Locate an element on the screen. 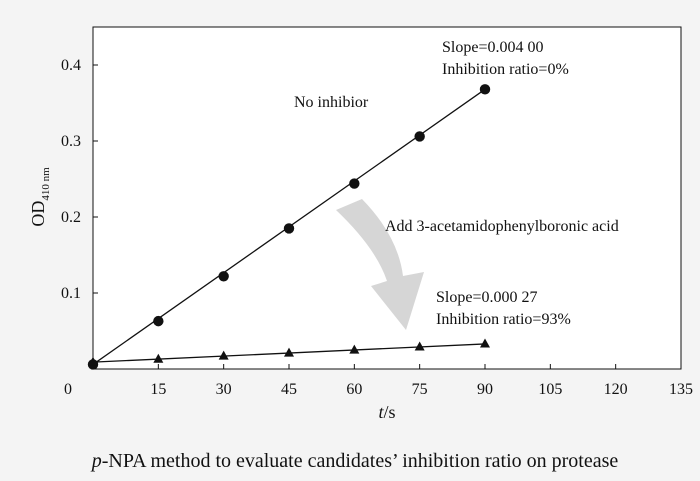  annotation-add-compound: Add 3-acetamidophenylboronic acid is located at coordinates (502, 226).